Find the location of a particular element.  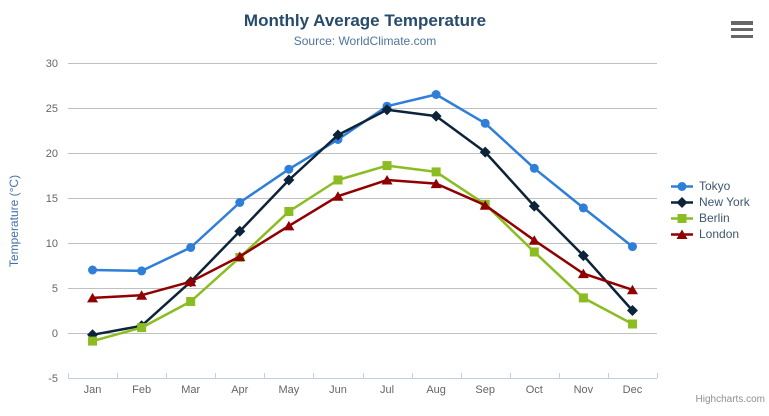

svg-text: 5 is located at coordinates (55, 289).